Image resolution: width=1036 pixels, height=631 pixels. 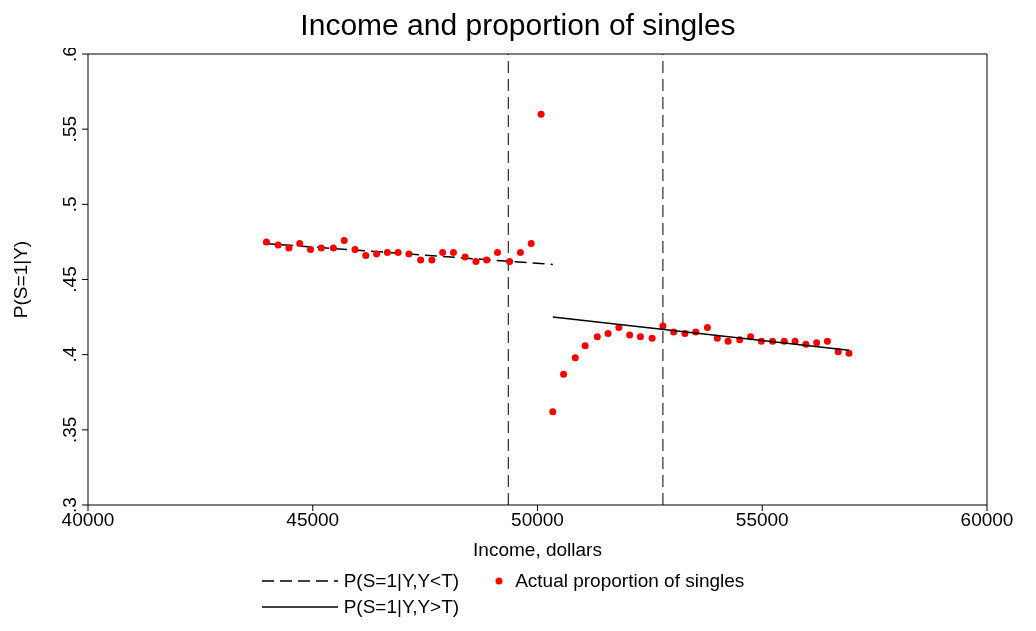 What do you see at coordinates (69, 129) in the screenshot?
I see `y-tick-label: .55` at bounding box center [69, 129].